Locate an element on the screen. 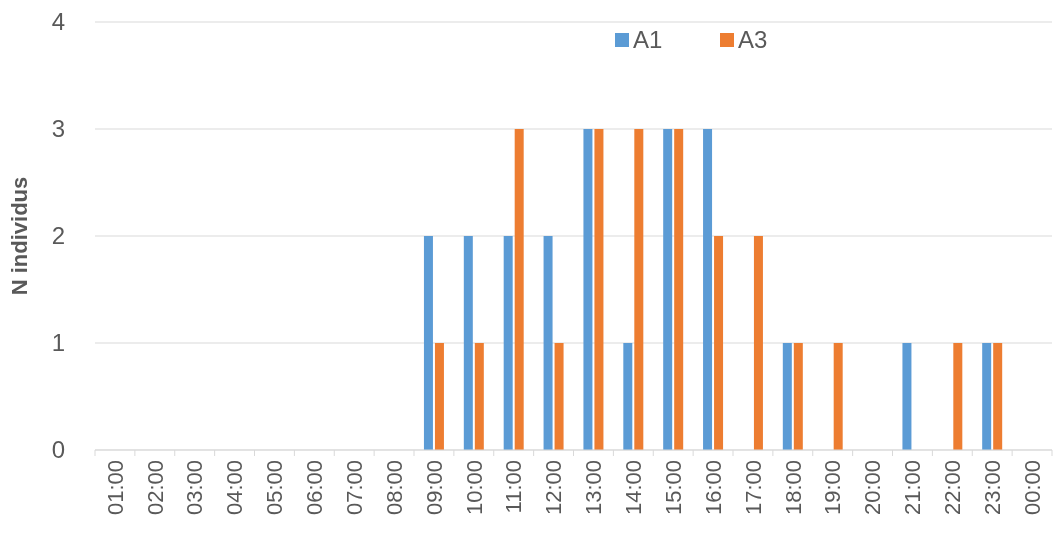  x-tick-label: 20:00 is located at coordinates (873, 488).